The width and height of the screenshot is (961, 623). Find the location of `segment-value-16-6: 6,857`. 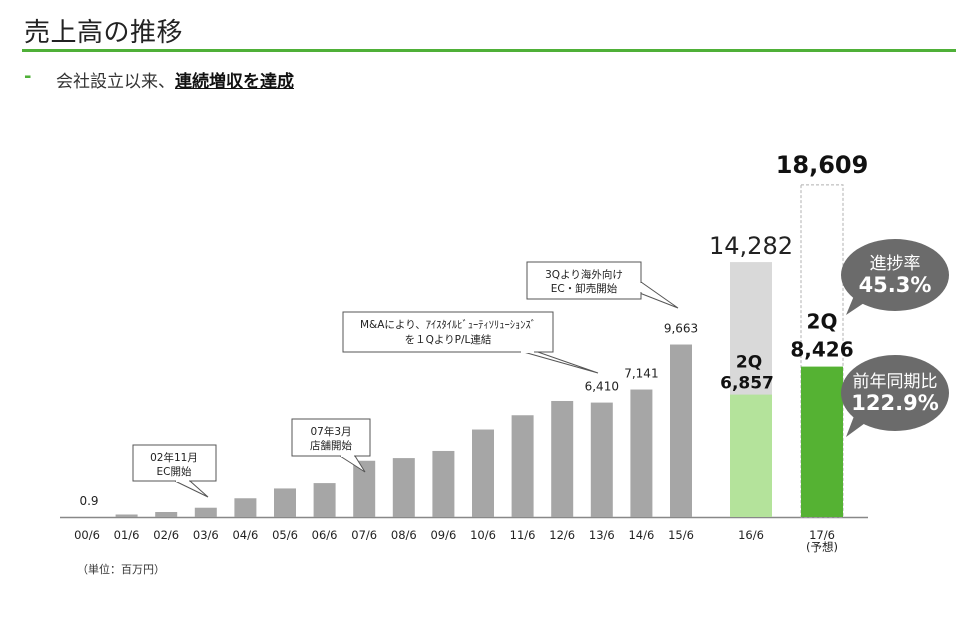

segment-value-16-6: 6,857 is located at coordinates (747, 384).